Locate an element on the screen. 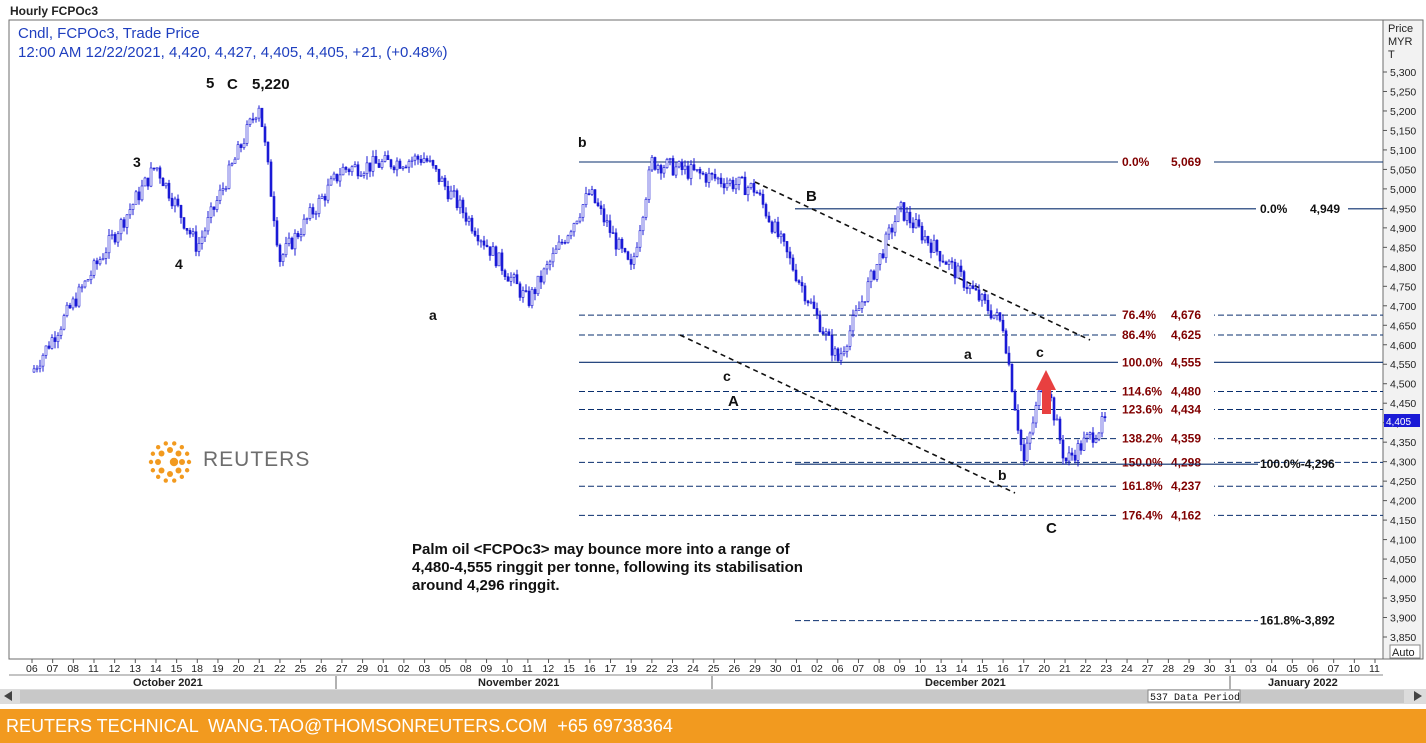 Image resolution: width=1426 pixels, height=743 pixels. auto-scale-button is located at coordinates (1405, 651).